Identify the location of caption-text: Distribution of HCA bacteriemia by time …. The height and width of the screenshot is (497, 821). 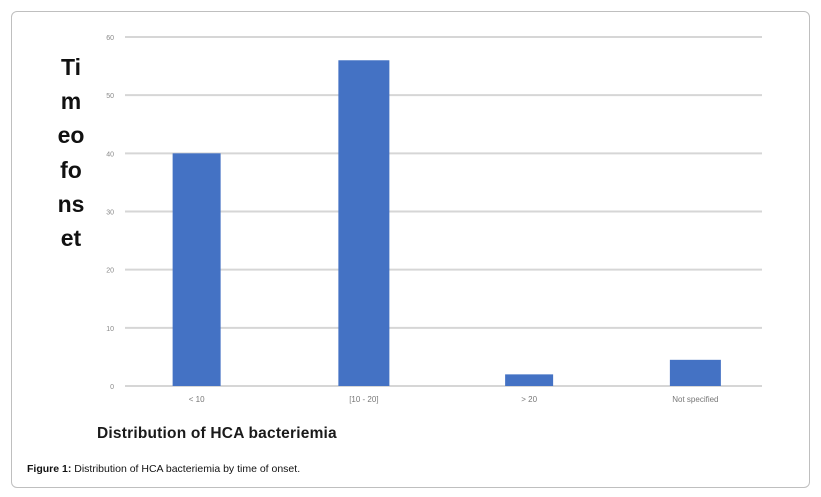
(186, 469).